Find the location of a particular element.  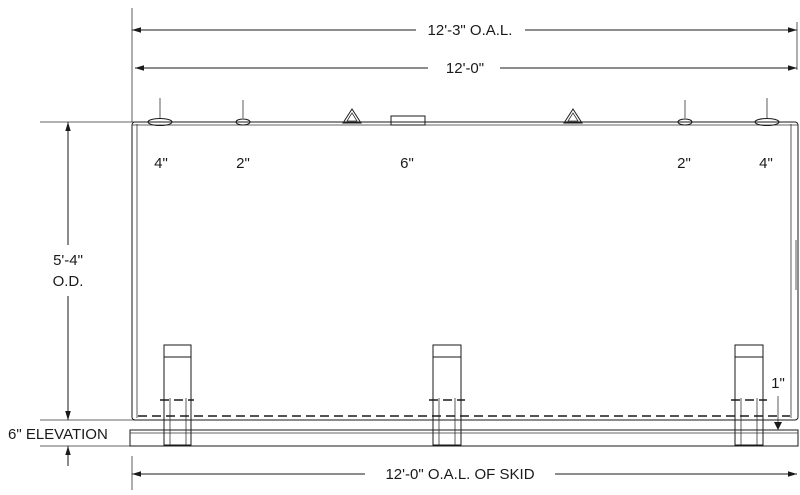

elevation-label: 6" ELEVATION is located at coordinates (58, 434).